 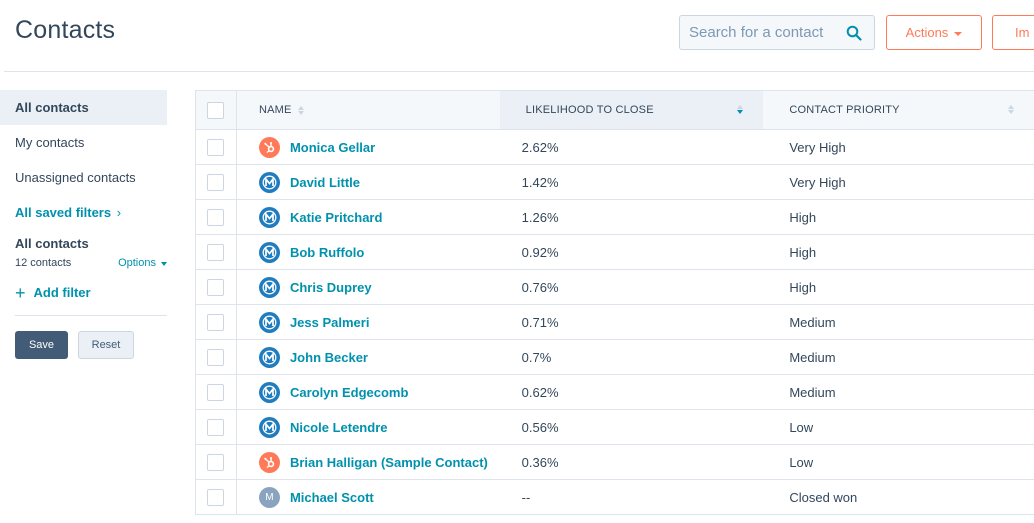 I want to click on chevron-right-icon: ›, so click(x=119, y=212).